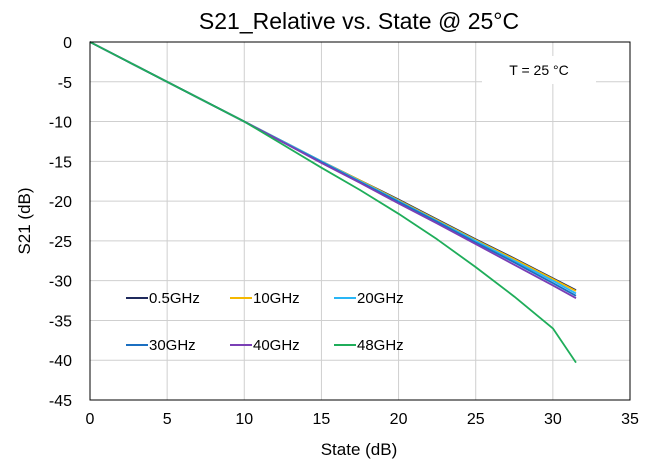 Image resolution: width=654 pixels, height=465 pixels. Describe the element at coordinates (60, 162) in the screenshot. I see `y-tick-label: -15` at that location.